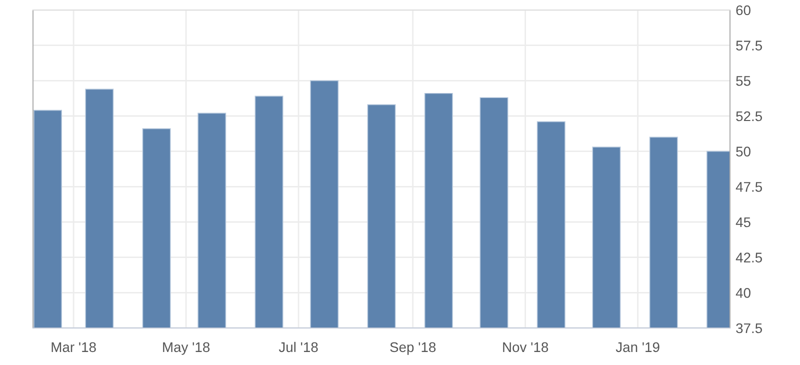 This screenshot has width=800, height=365. Describe the element at coordinates (749, 187) in the screenshot. I see `y-tick-label: 47.5` at that location.